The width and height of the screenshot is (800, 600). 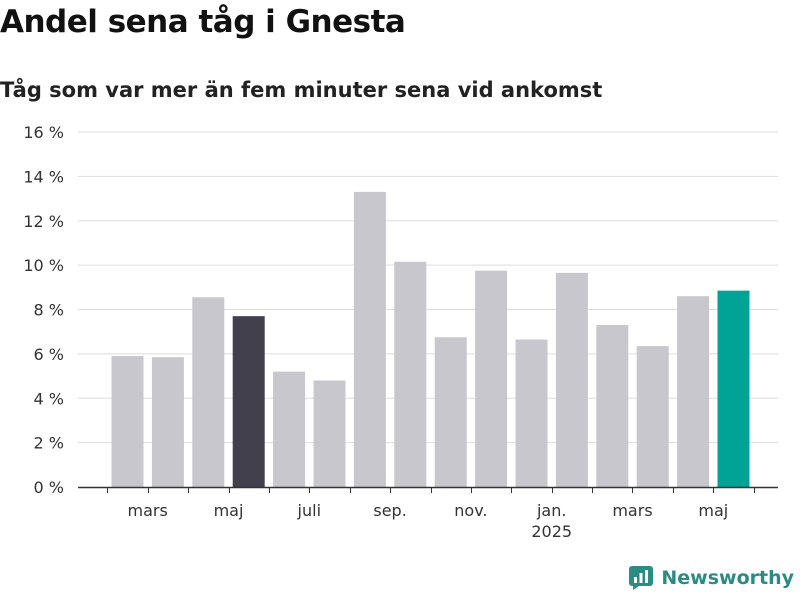 I want to click on y-tick-label: 4 %, so click(x=49, y=398).